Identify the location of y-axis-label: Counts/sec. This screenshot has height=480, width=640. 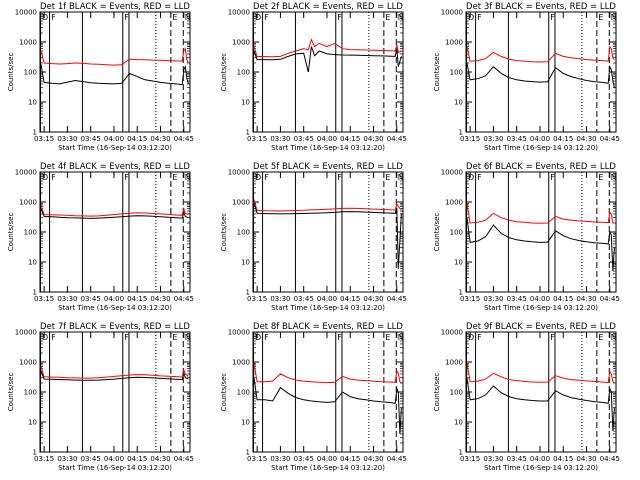
(11, 72).